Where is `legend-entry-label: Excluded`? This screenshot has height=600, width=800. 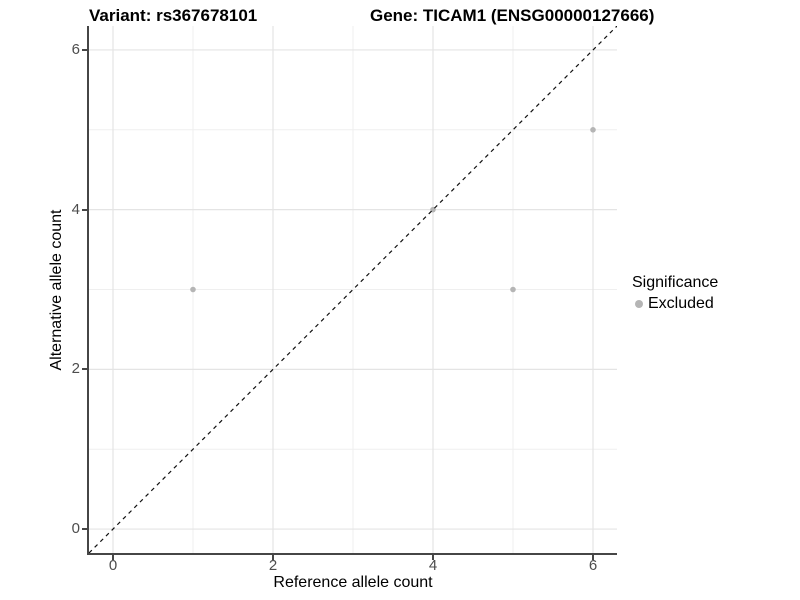
legend-entry-label: Excluded is located at coordinates (681, 303).